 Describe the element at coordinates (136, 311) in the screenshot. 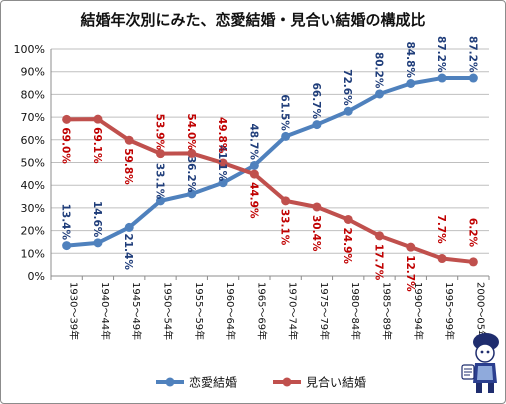

I see `x-tick-label: 1945～49年` at that location.